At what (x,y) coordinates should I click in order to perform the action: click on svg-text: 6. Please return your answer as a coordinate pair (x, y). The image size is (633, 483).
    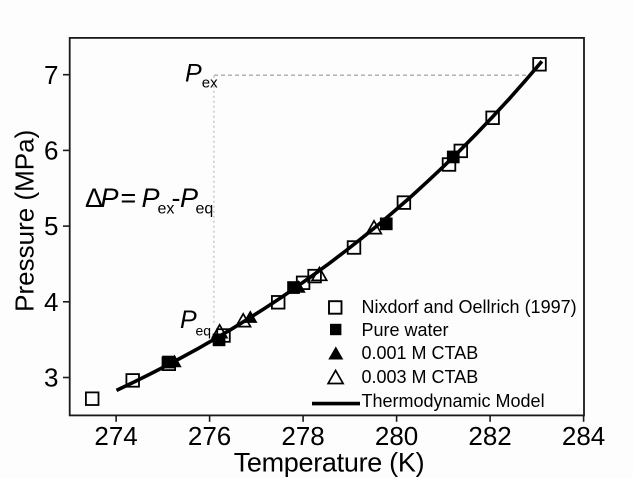
    Looking at the image, I should click on (51, 151).